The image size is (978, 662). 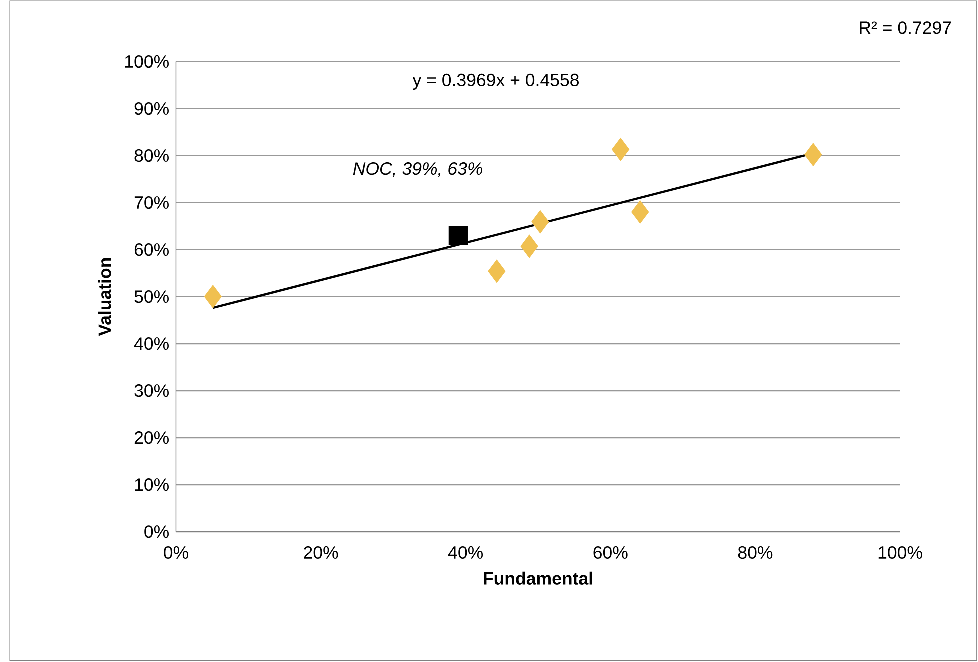 What do you see at coordinates (900, 553) in the screenshot?
I see `x-tick-label: 100%` at bounding box center [900, 553].